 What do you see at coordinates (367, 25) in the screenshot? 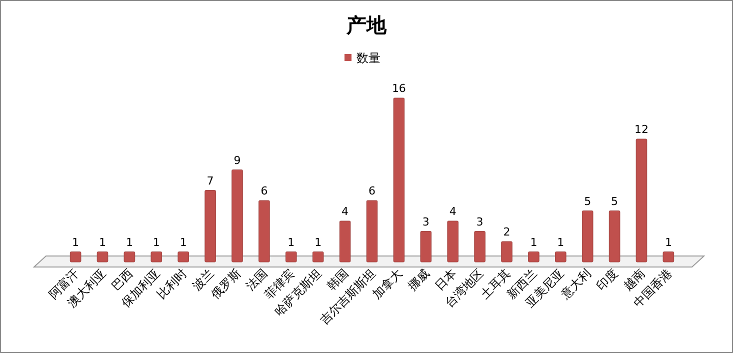
I see `chart-title: 产地` at bounding box center [367, 25].